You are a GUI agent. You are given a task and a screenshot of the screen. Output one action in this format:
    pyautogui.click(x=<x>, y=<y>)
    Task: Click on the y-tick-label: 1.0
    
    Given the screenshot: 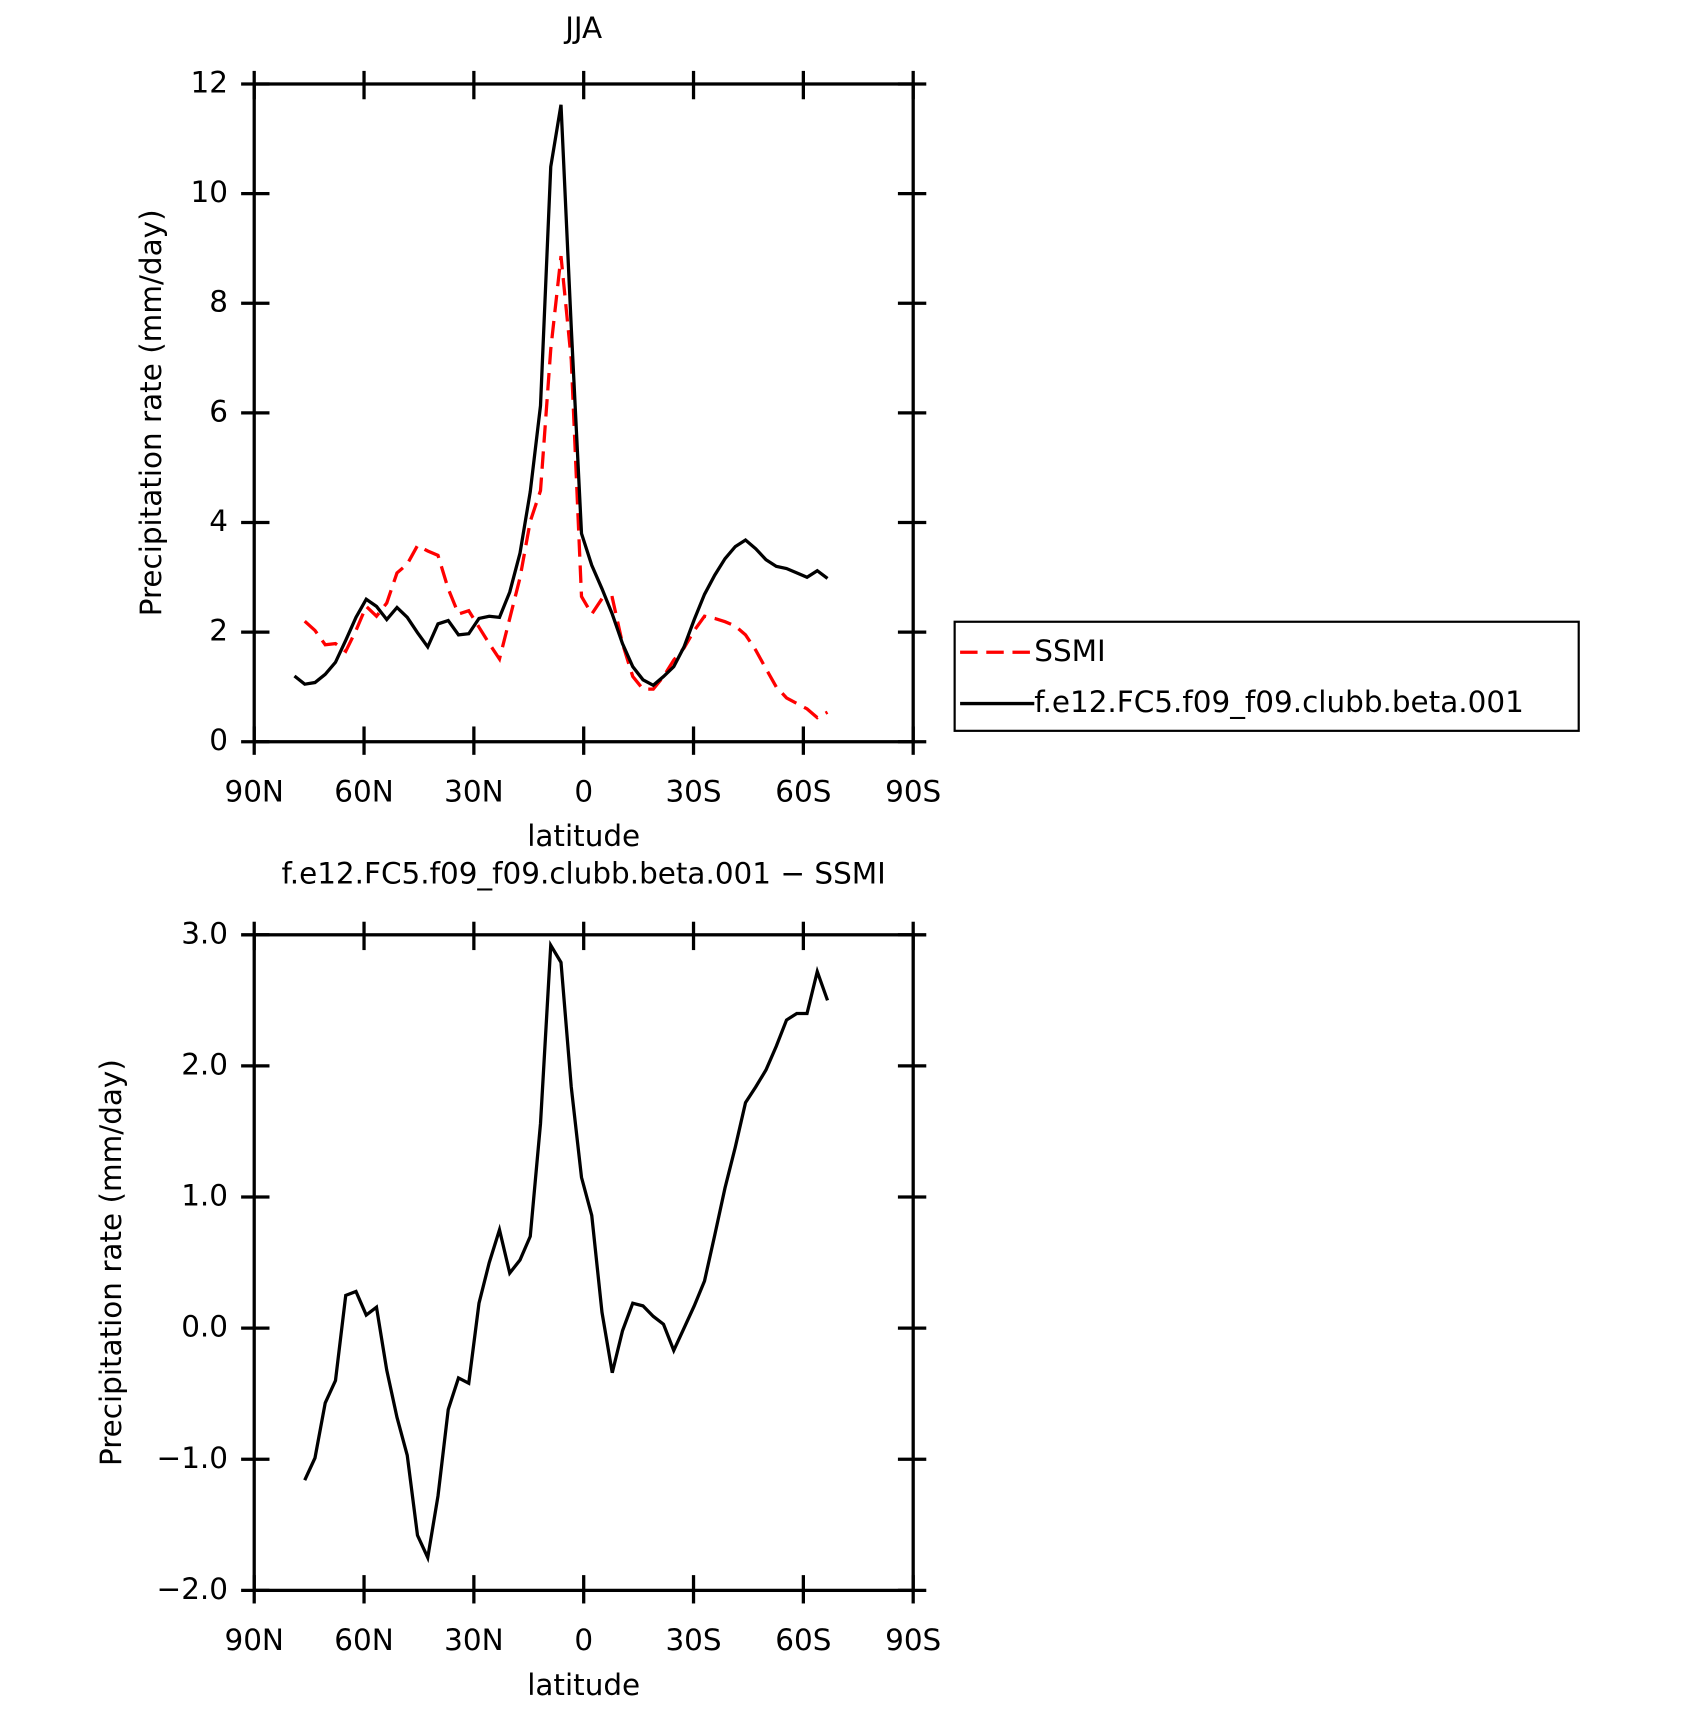 What is the action you would take?
    pyautogui.click(x=204, y=1196)
    